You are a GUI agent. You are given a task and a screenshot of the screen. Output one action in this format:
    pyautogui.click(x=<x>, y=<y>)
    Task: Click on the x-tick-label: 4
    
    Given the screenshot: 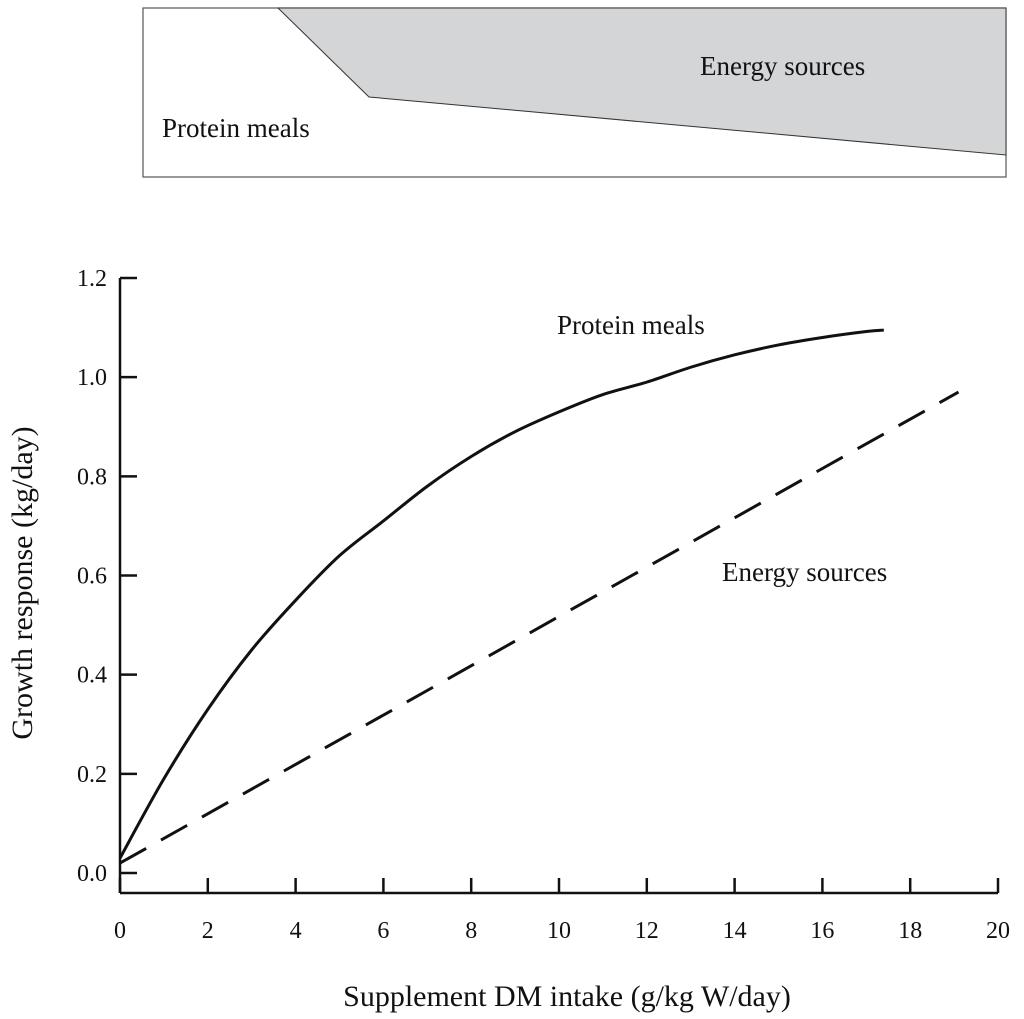 What is the action you would take?
    pyautogui.click(x=296, y=931)
    